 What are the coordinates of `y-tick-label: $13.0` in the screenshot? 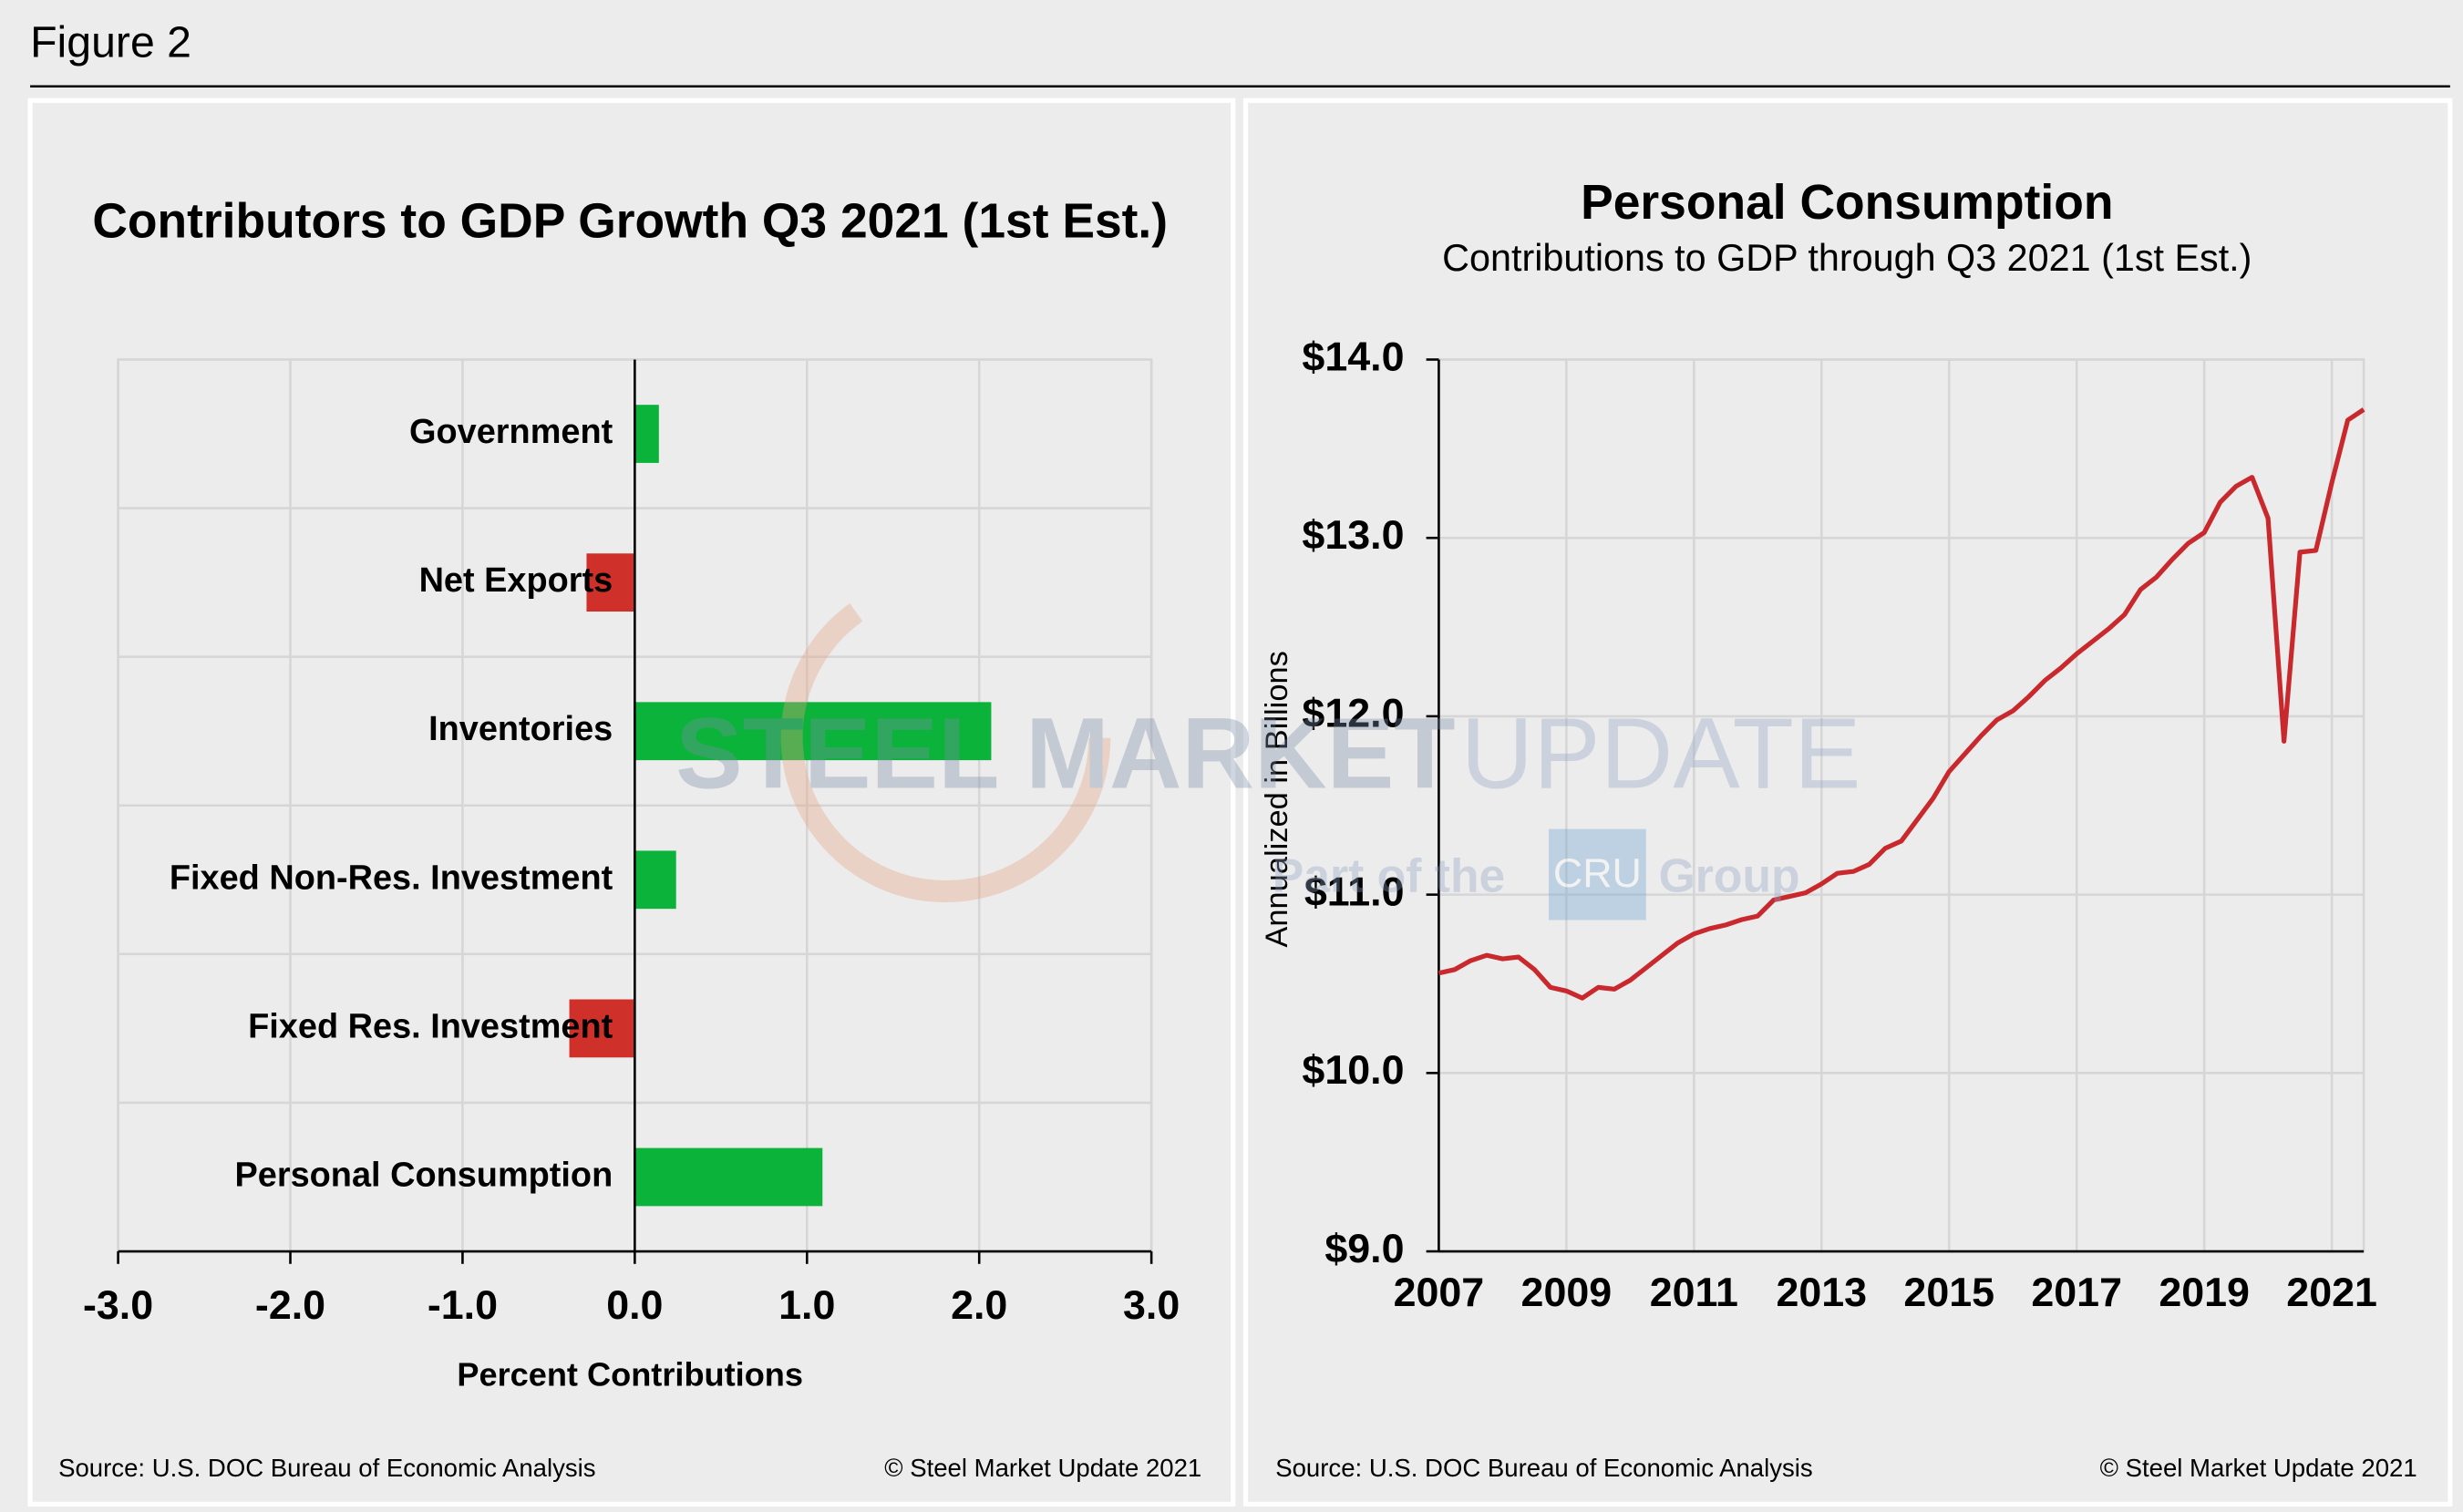 It's located at (1353, 535).